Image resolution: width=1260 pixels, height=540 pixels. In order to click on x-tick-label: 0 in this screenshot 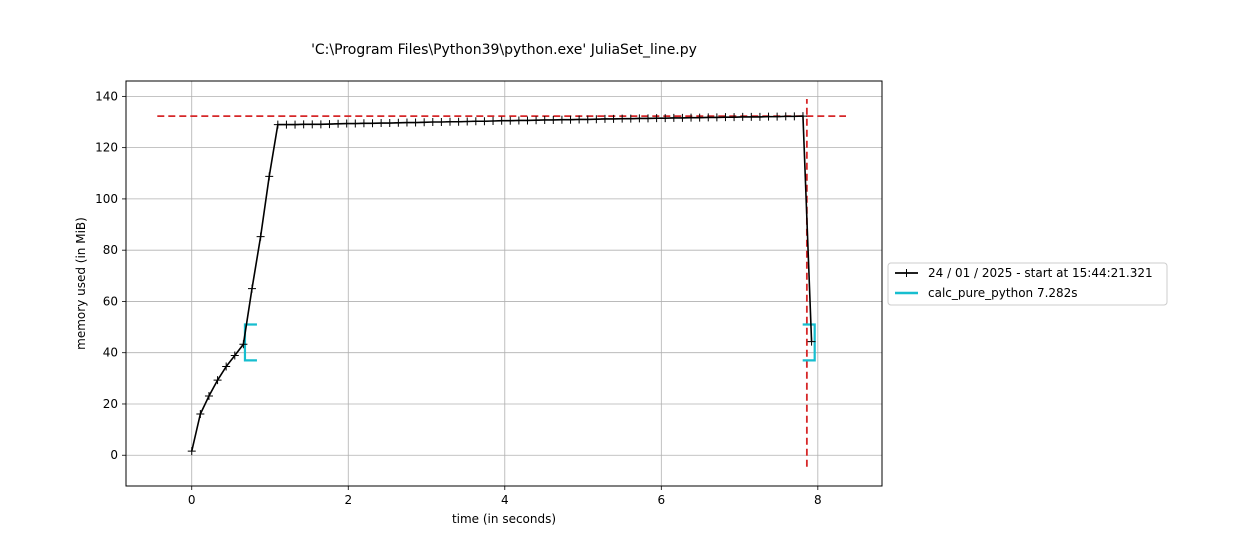, I will do `click(192, 500)`.